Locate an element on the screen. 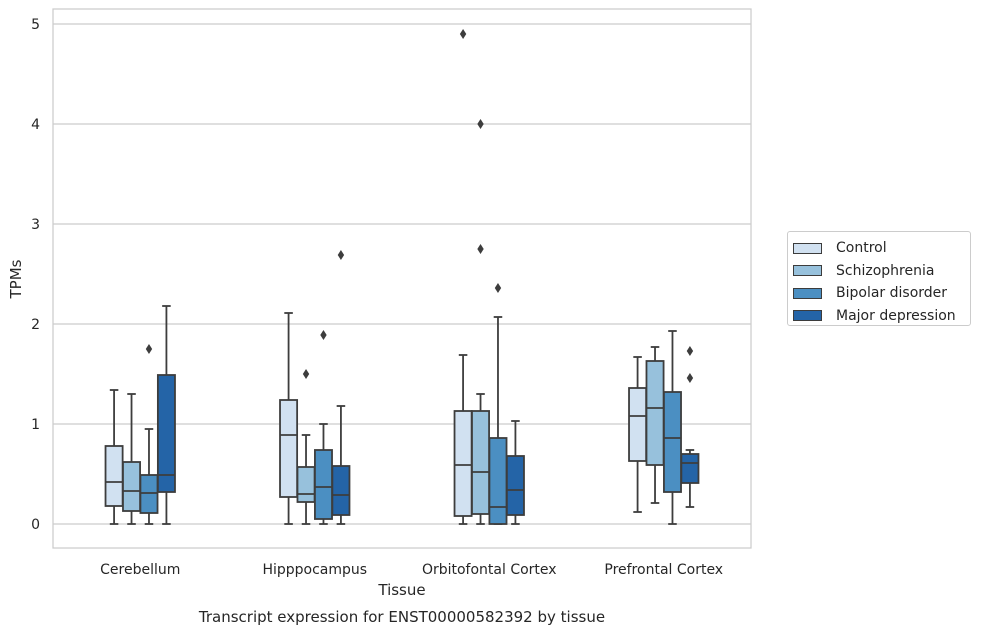 This screenshot has width=983, height=634. y-axis-label: TPMs is located at coordinates (16, 279).